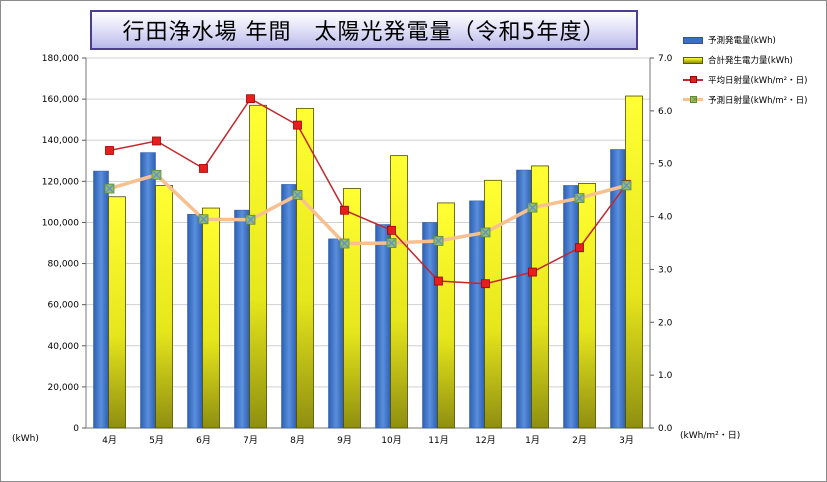  Describe the element at coordinates (694, 40) in the screenshot. I see `legend-key-predicted-power` at that location.